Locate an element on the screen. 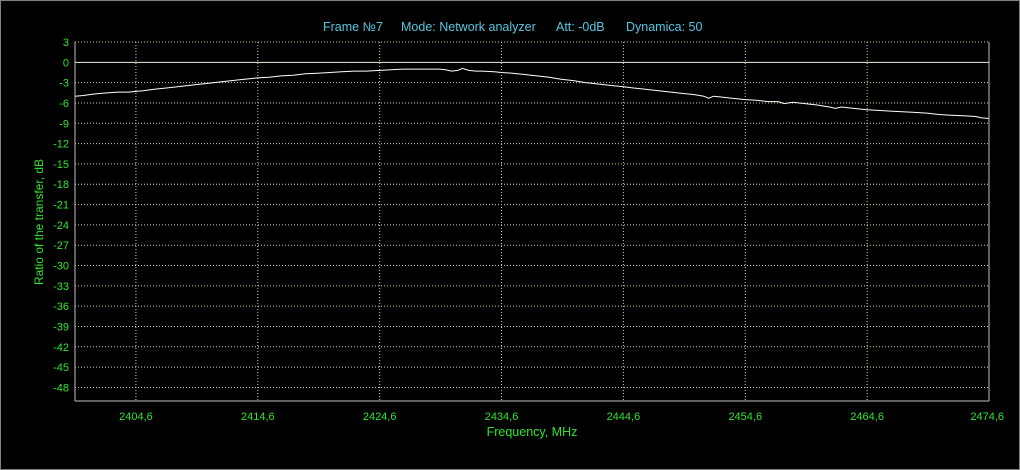  y-tick-label: 3 is located at coordinates (66, 43).